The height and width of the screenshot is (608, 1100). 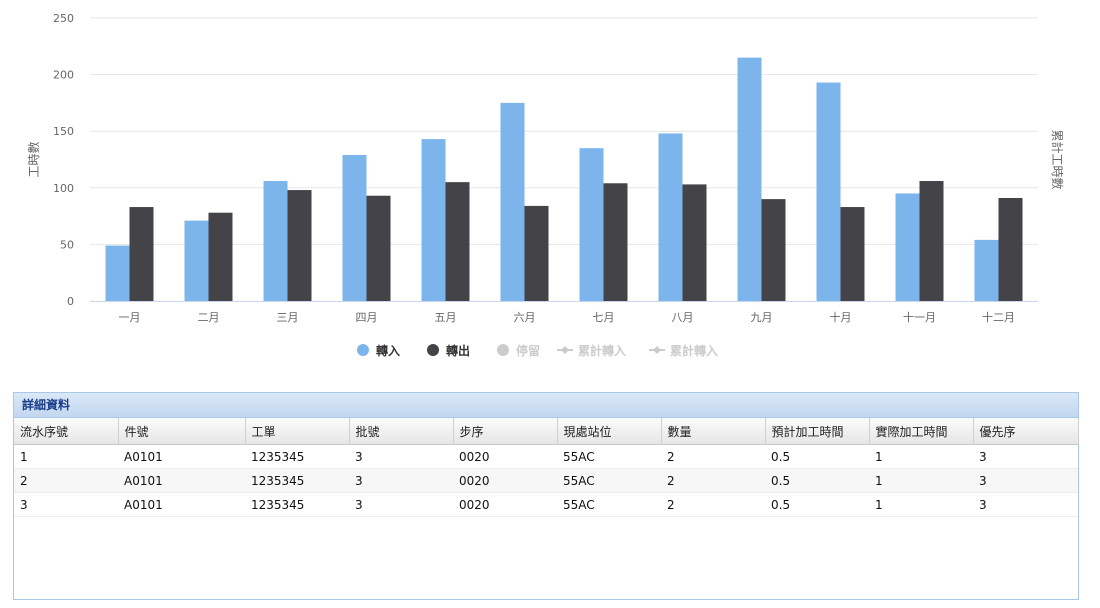 I want to click on legend-item-2: 轉出, so click(x=448, y=350).